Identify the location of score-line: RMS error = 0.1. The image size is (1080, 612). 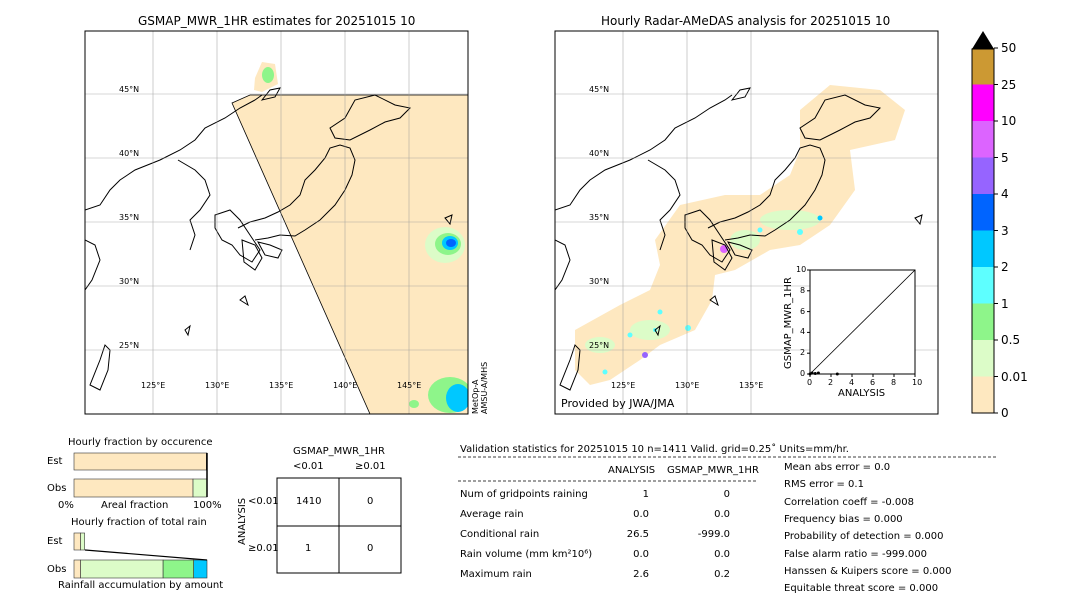
(824, 485).